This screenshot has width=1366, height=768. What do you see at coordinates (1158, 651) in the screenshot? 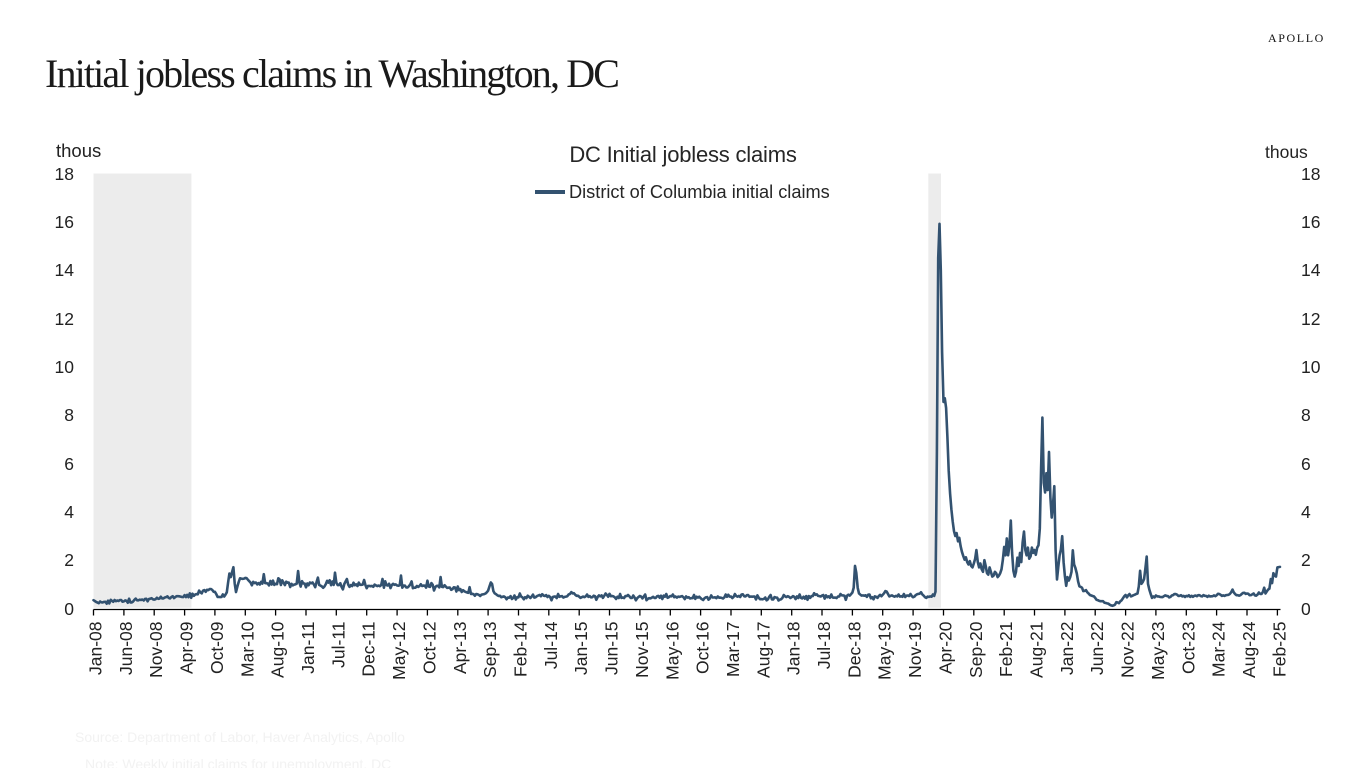
I see `svg-text: May-23` at bounding box center [1158, 651].